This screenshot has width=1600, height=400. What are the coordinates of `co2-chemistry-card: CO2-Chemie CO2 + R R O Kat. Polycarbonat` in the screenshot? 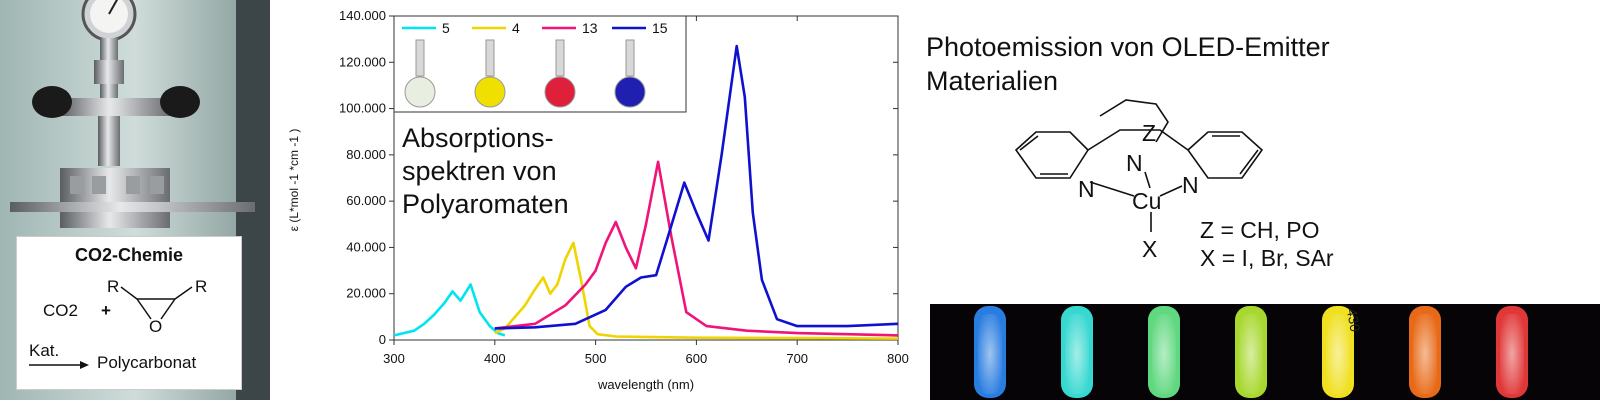 It's located at (129, 313).